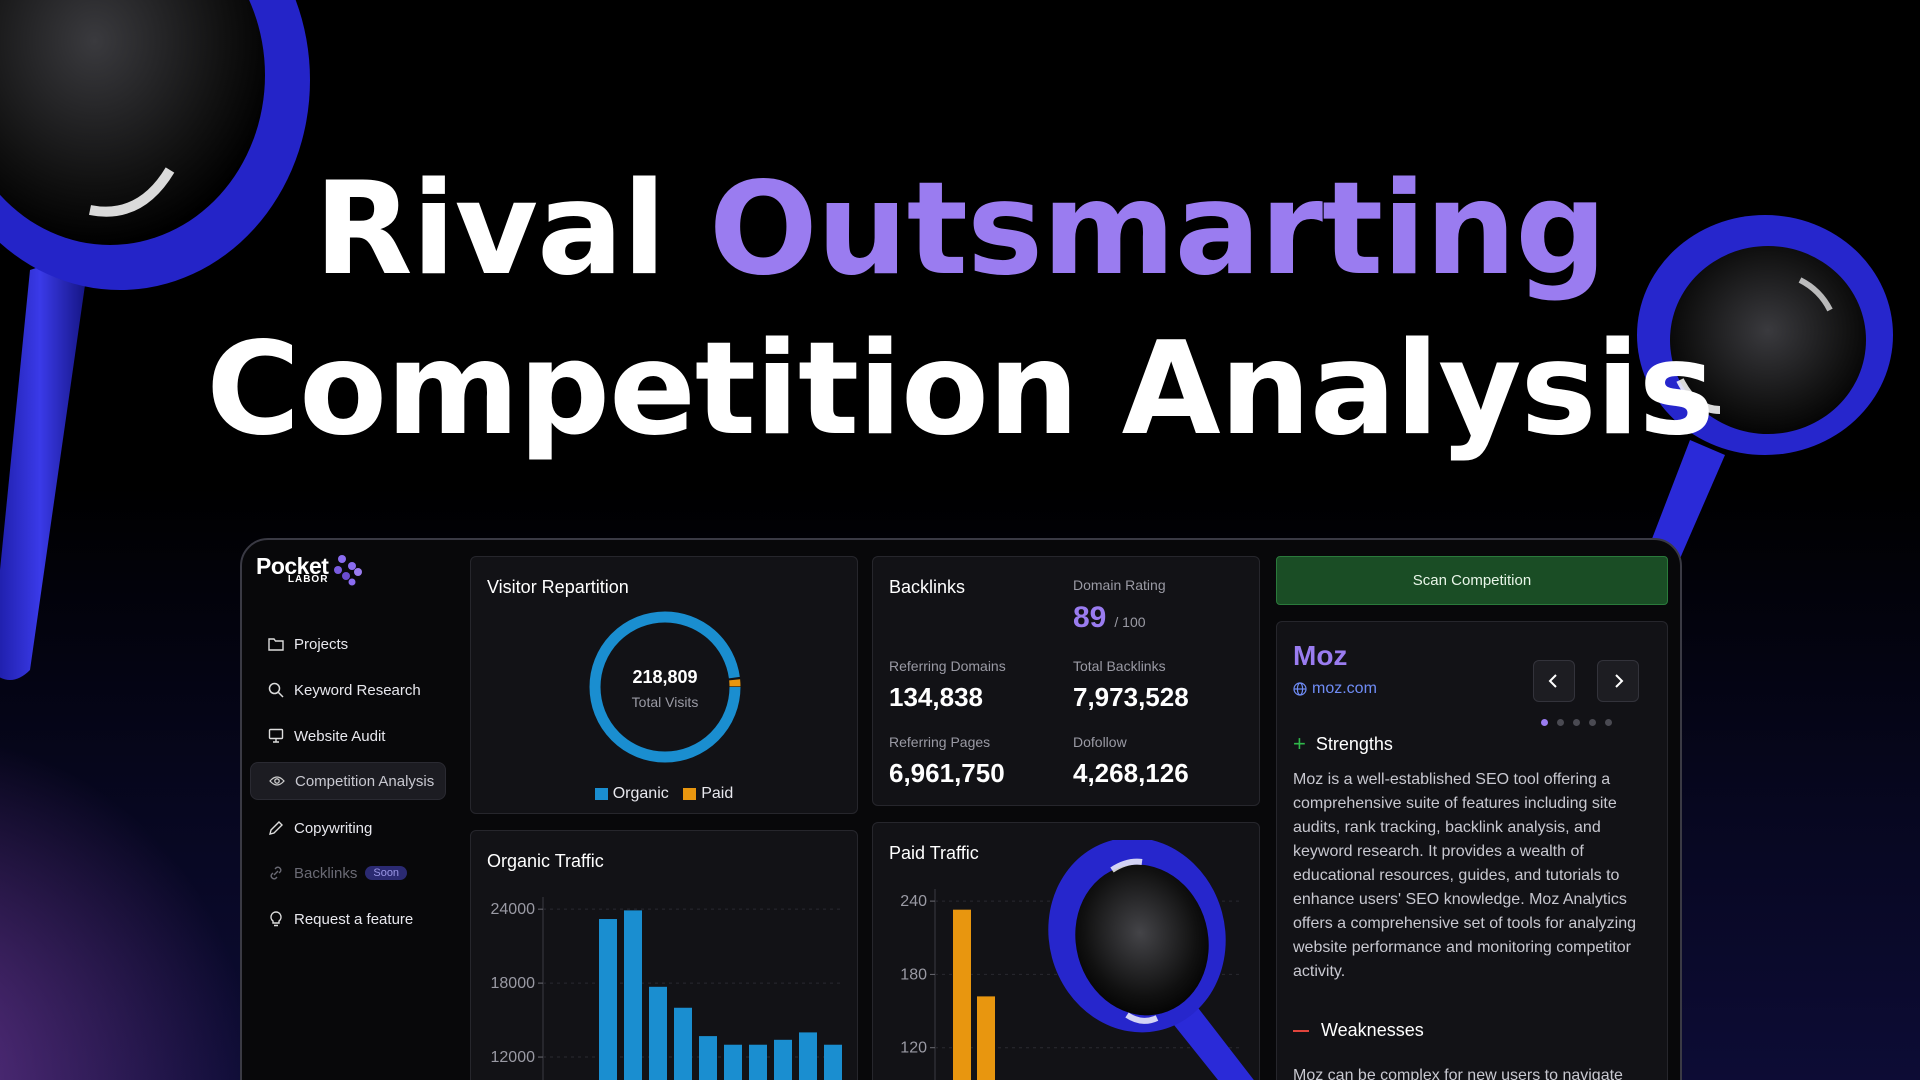  Describe the element at coordinates (308, 579) in the screenshot. I see `logo-sub: LABOR` at that location.